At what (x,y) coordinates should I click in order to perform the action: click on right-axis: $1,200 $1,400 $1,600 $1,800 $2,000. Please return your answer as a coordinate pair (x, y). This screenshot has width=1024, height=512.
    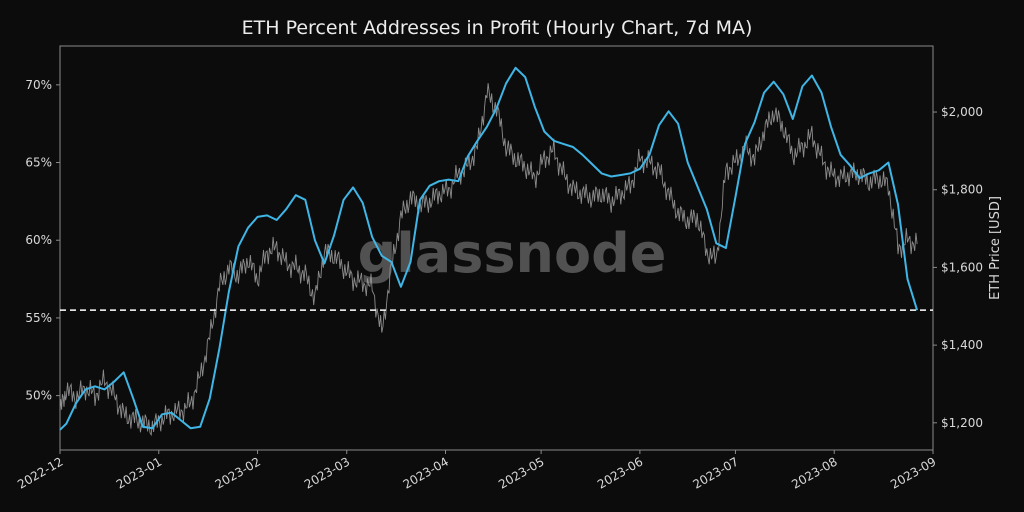
    Looking at the image, I should click on (958, 267).